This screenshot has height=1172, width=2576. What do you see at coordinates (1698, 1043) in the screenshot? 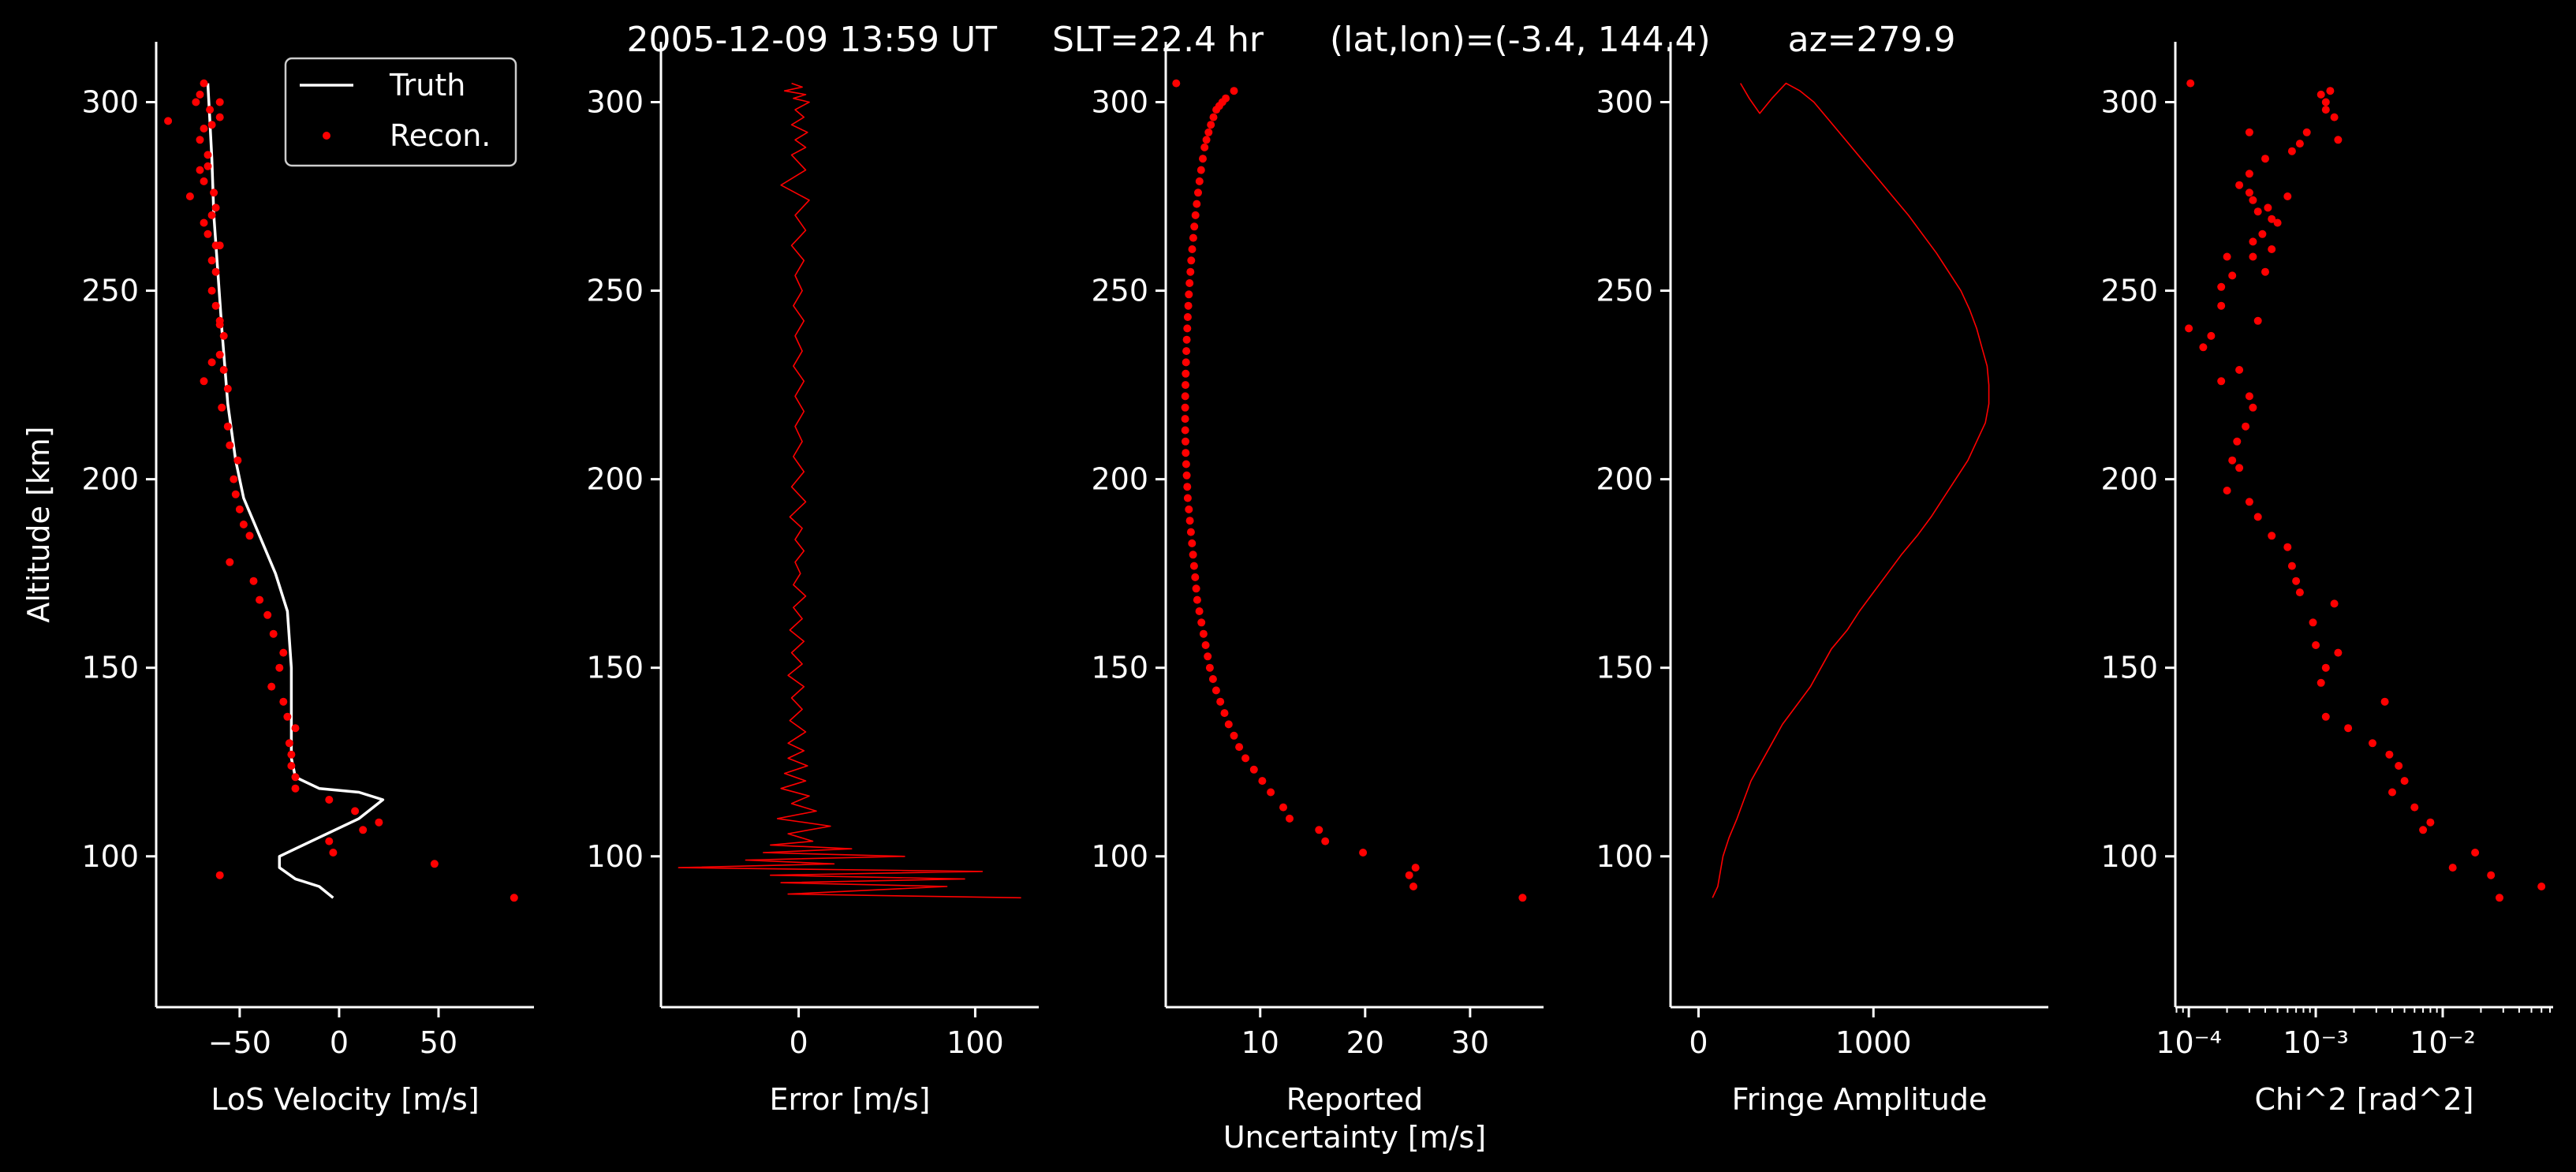
I see `x-tick-label: 0` at bounding box center [1698, 1043].